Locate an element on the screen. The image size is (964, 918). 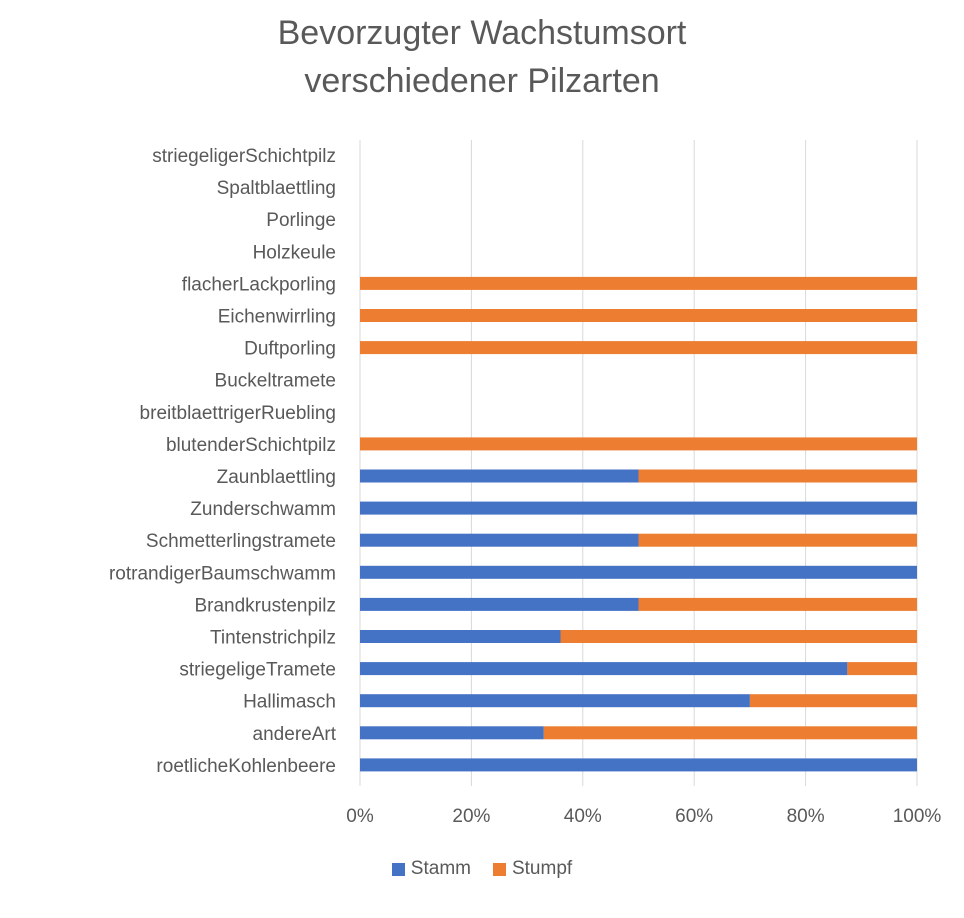
y-tick-label-19: roetlicheKohlenbeere is located at coordinates (246, 766).